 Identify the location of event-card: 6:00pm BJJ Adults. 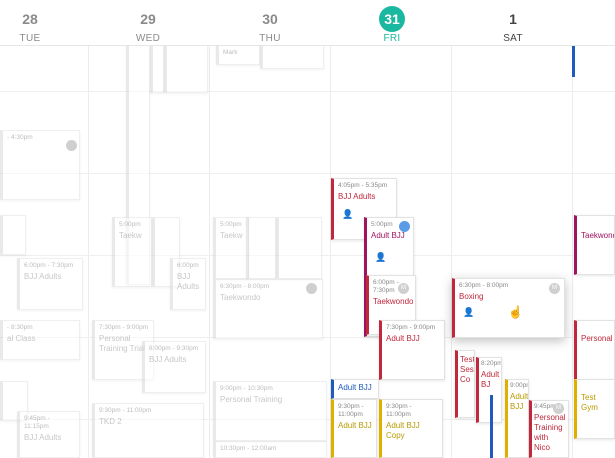
(188, 284).